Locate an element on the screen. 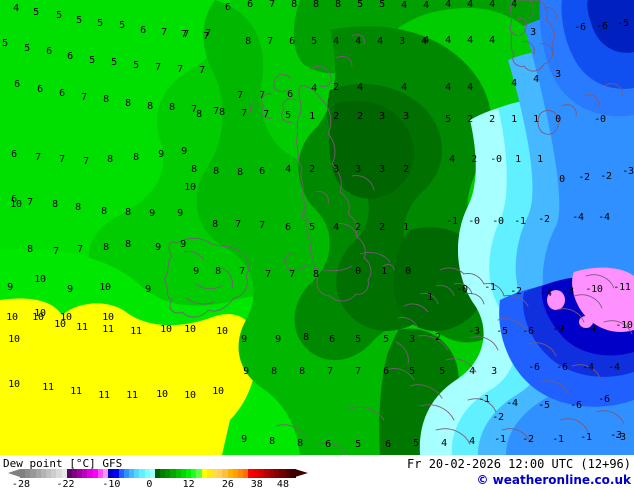 The image size is (634, 490). dew-point-value: 2 is located at coordinates (336, 116).